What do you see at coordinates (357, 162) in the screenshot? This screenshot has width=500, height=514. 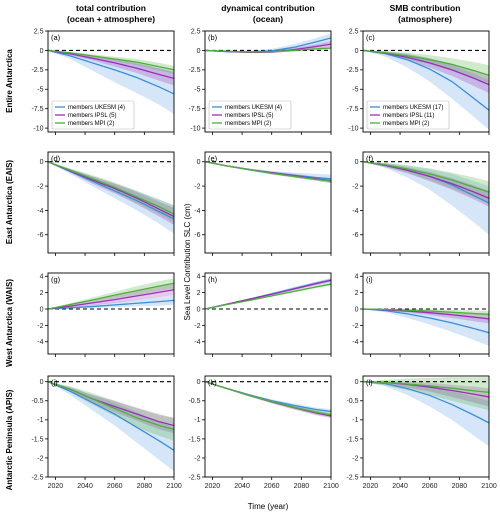 I see `panel-f-ytick-label: 0` at bounding box center [357, 162].